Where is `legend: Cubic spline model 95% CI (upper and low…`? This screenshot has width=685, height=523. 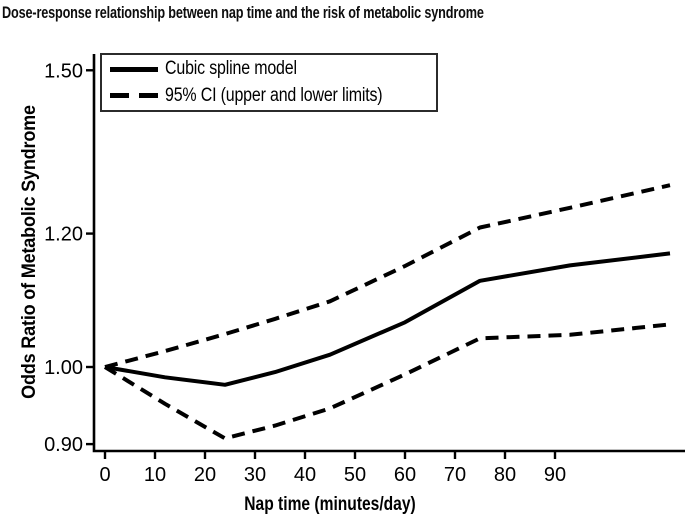
legend: Cubic spline model 95% CI (upper and low… is located at coordinates (269, 82).